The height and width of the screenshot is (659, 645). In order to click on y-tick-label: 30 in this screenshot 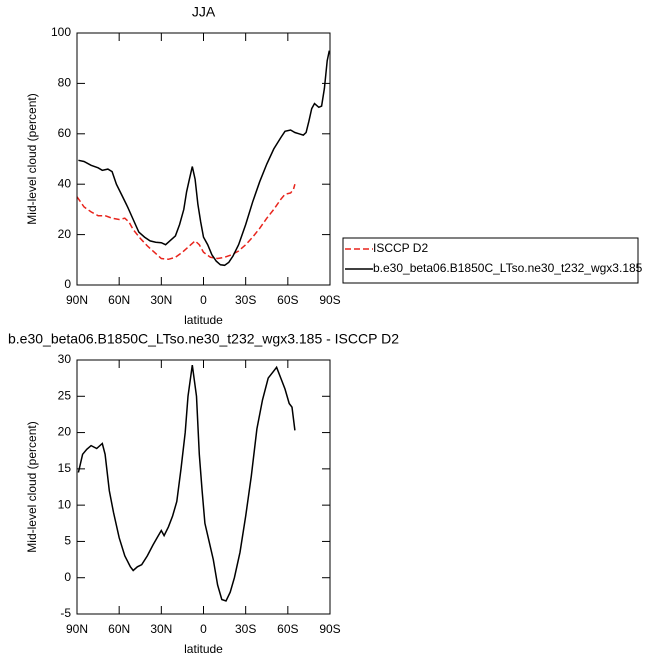, I will do `click(65, 359)`.